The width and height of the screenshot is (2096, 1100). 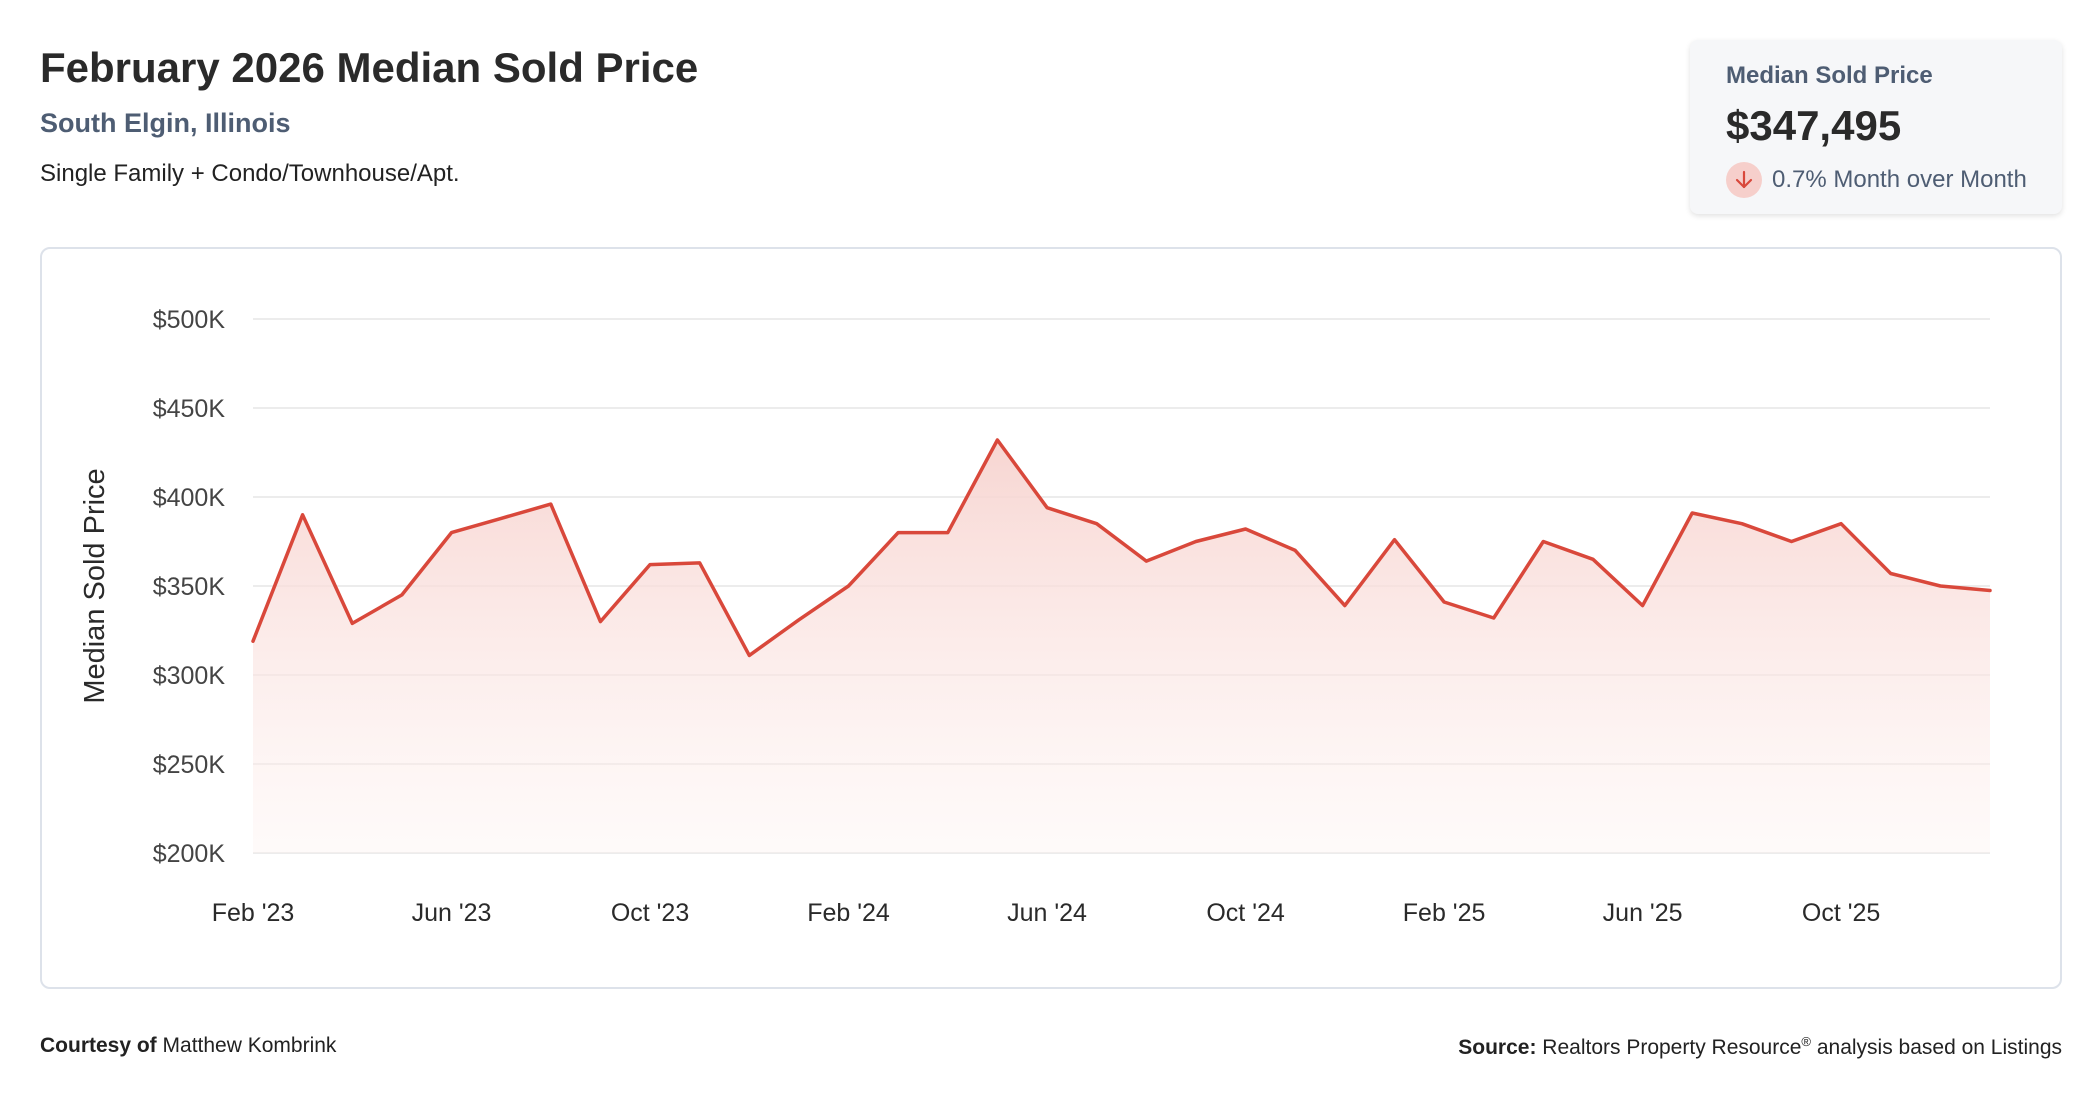 I want to click on x-tick-label: Jun '24, so click(x=1047, y=913).